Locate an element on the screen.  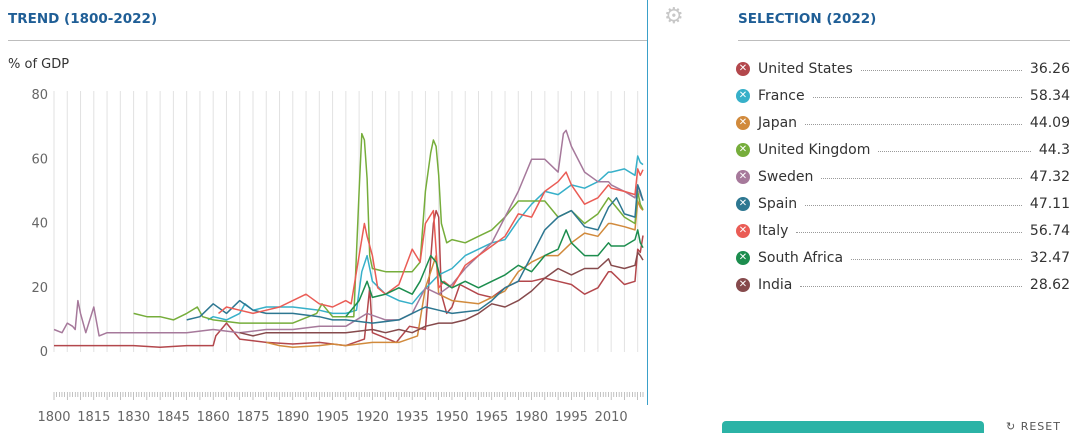
x-tick-label: 1860 is located at coordinates (213, 417).